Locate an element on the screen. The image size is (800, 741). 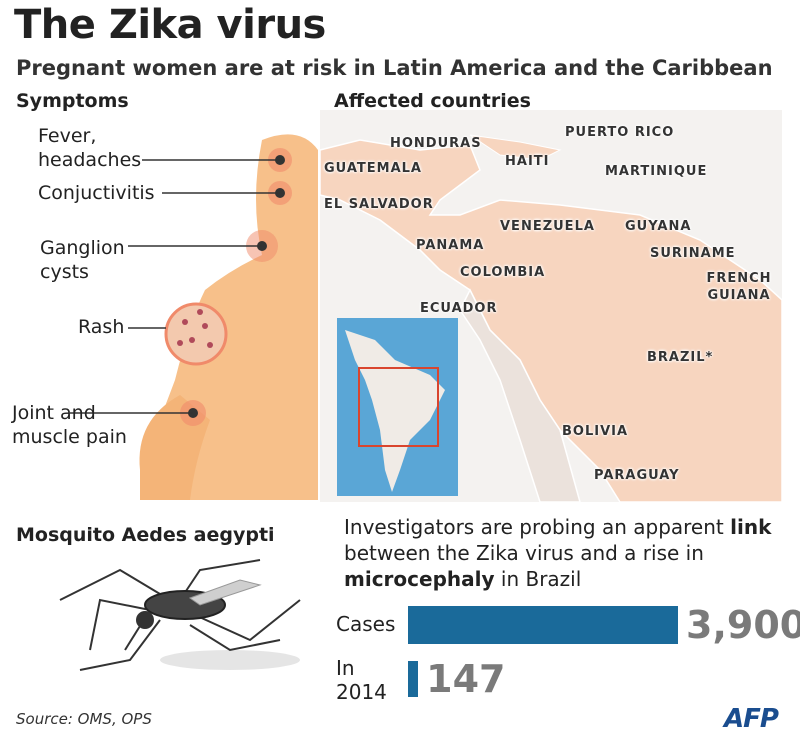
country-label: PANAMA is located at coordinates (450, 245).